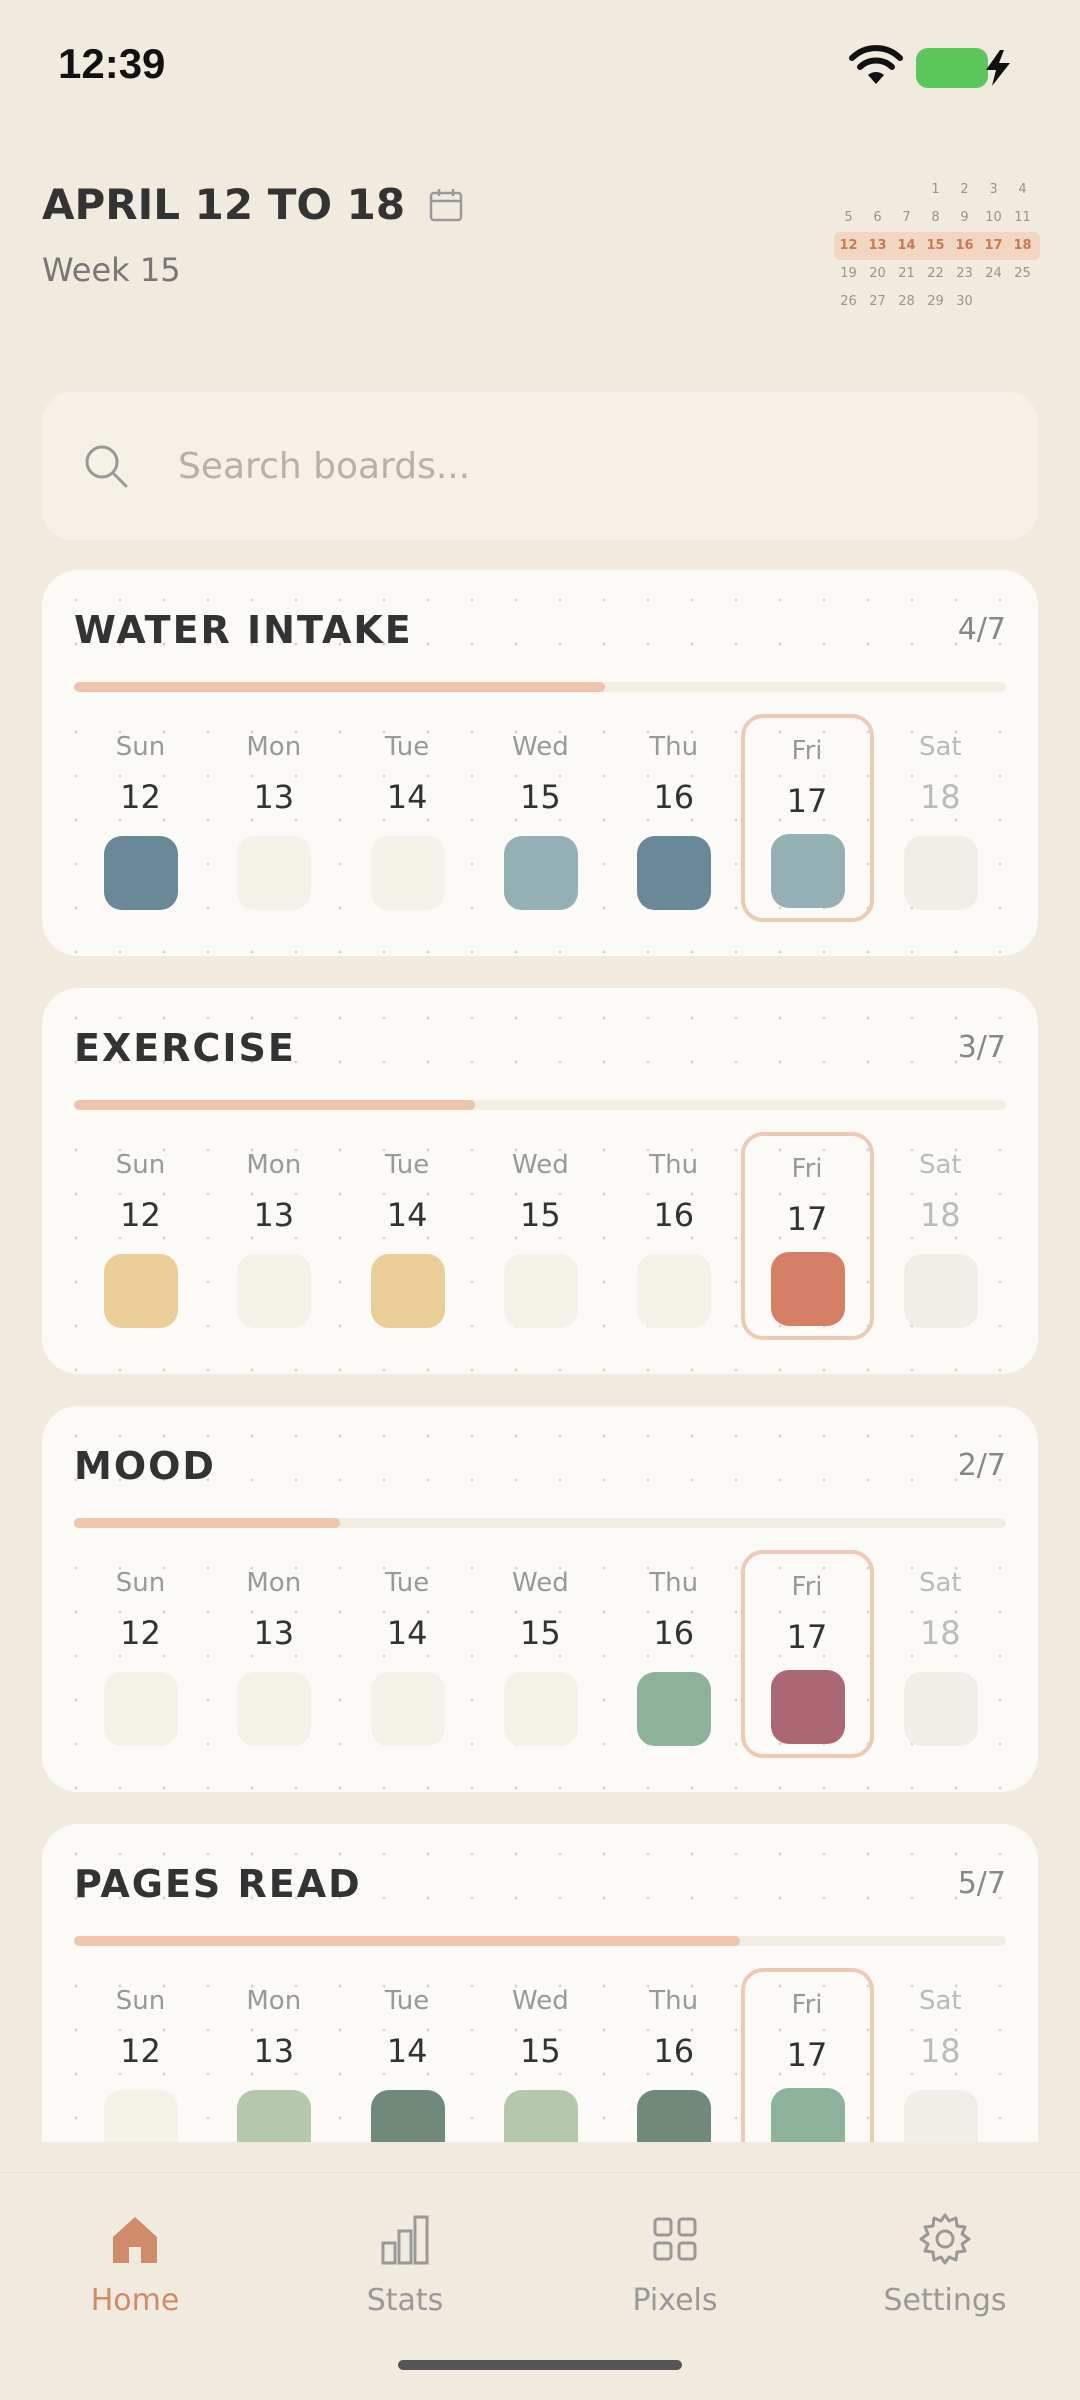  What do you see at coordinates (407, 1583) in the screenshot?
I see `day-name: Tue` at bounding box center [407, 1583].